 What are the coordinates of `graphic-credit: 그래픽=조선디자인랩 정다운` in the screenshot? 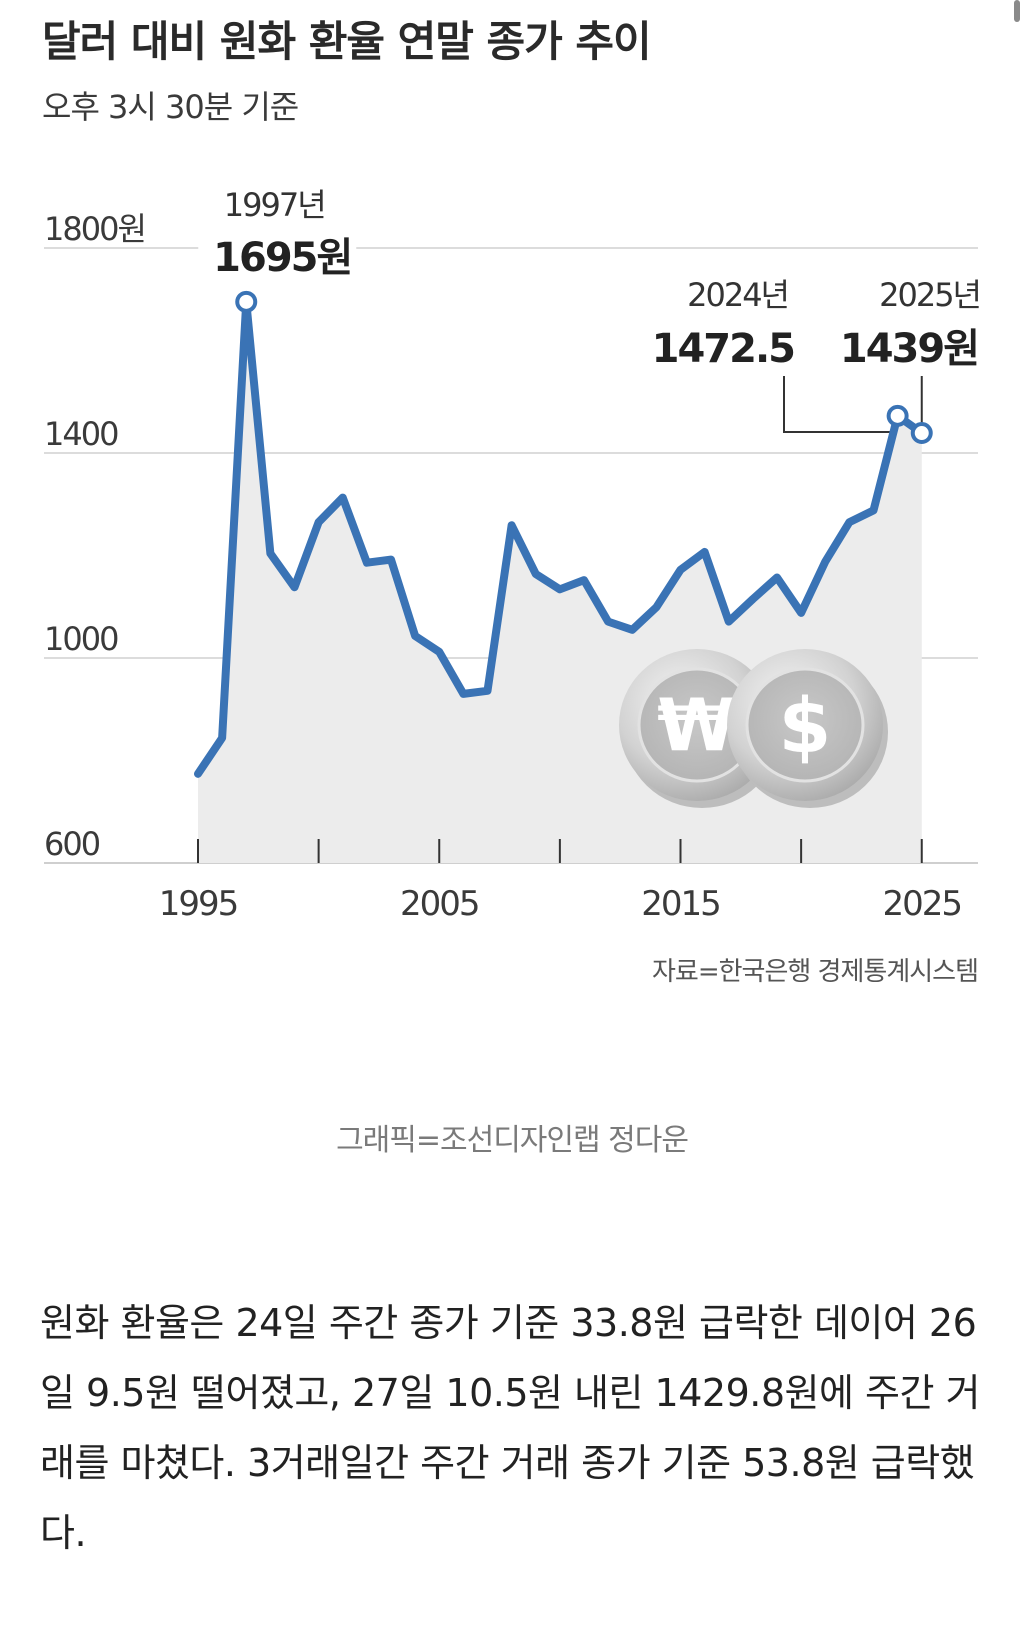 It's located at (512, 1140).